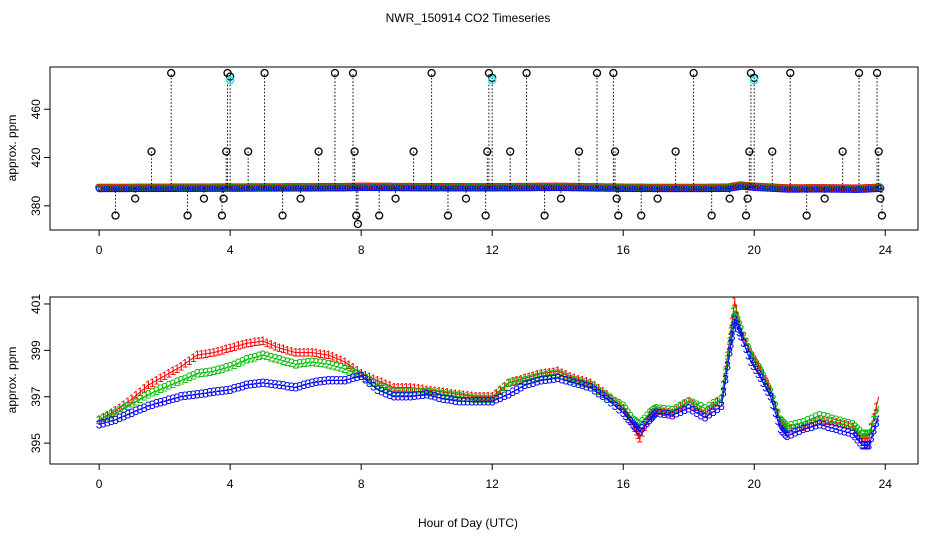  I want to click on bottom-y-tick-label: 397, so click(36, 396).